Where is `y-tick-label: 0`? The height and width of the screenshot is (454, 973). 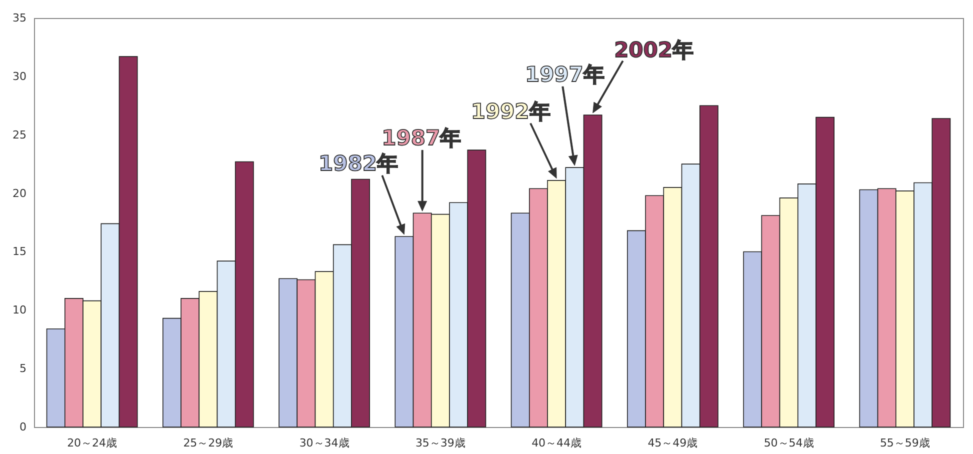 y-tick-label: 0 is located at coordinates (23, 427).